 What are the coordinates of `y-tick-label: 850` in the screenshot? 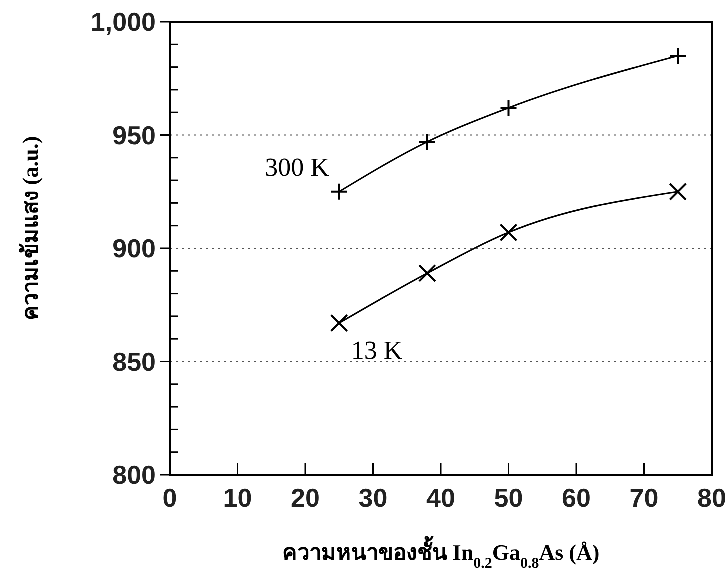 It's located at (134, 361).